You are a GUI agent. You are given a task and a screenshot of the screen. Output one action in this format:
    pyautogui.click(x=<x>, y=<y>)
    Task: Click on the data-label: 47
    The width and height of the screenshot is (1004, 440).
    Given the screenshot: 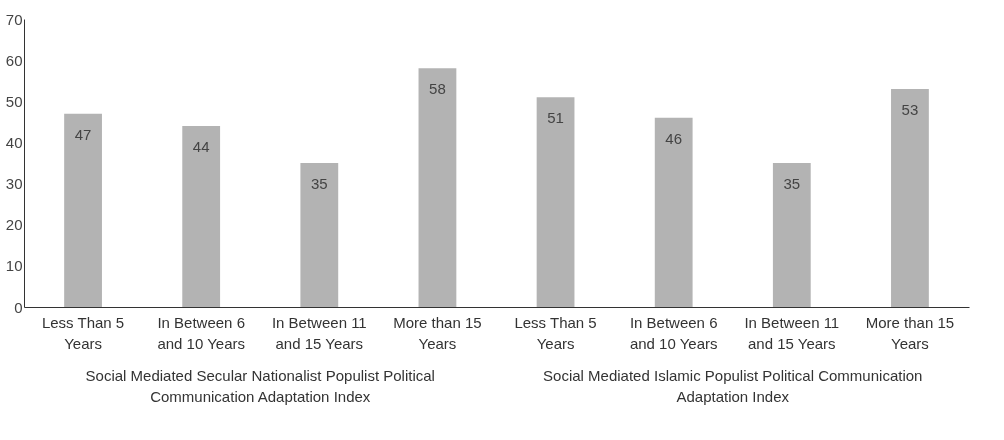 What is the action you would take?
    pyautogui.click(x=83, y=134)
    